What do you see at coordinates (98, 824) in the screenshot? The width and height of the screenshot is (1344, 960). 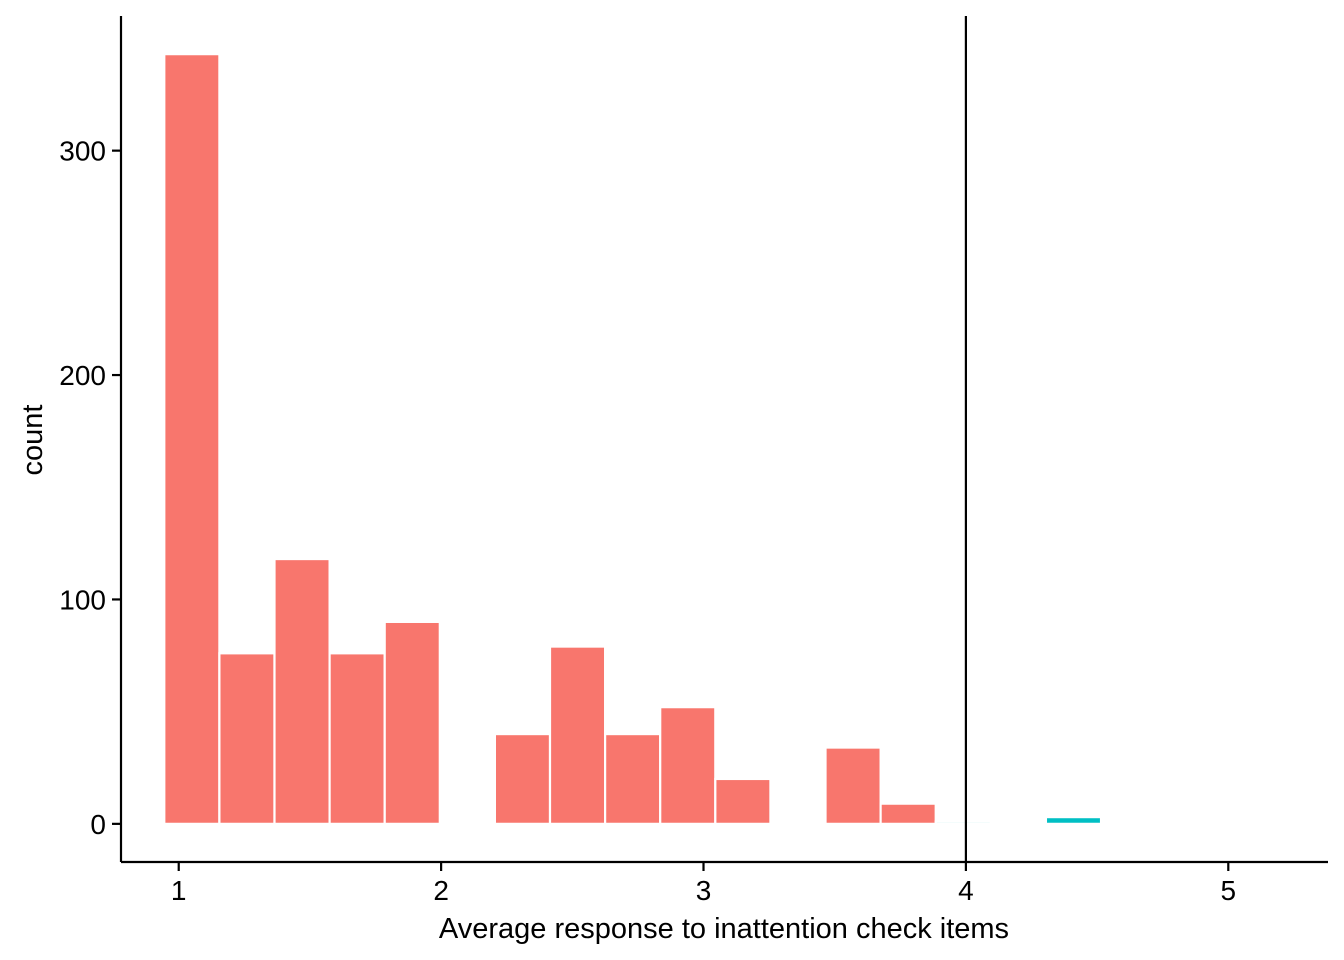 I see `y-tick-label-1: 0` at bounding box center [98, 824].